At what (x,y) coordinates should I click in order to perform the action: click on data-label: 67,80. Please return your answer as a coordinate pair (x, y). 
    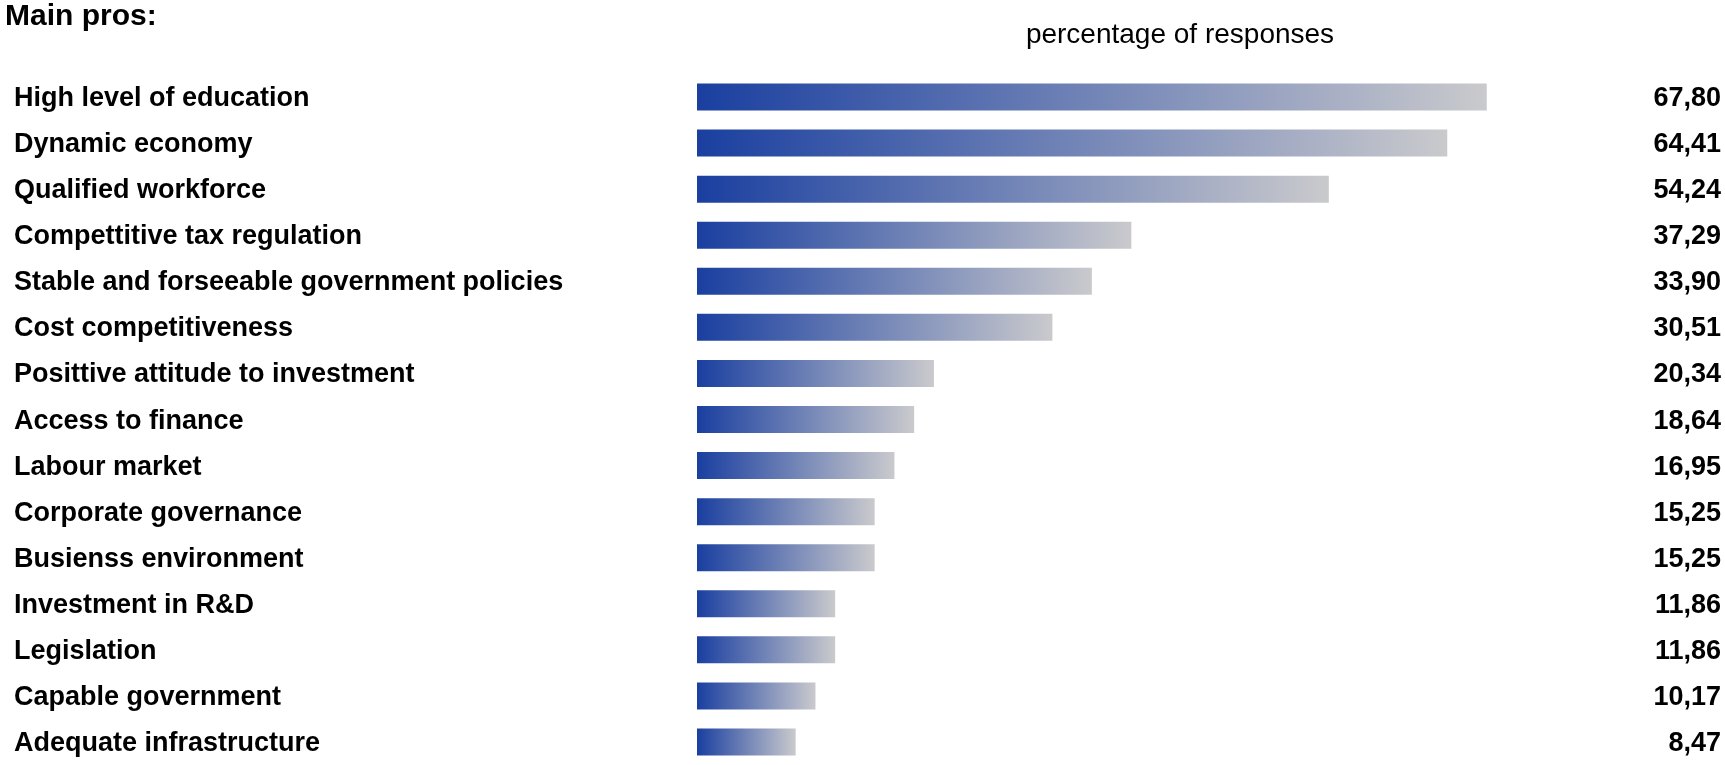
    Looking at the image, I should click on (1687, 97).